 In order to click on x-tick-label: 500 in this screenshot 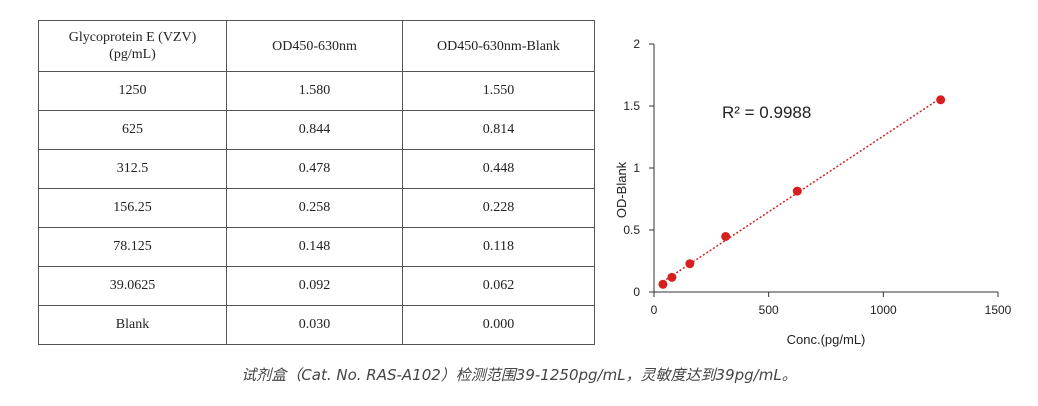, I will do `click(769, 310)`.